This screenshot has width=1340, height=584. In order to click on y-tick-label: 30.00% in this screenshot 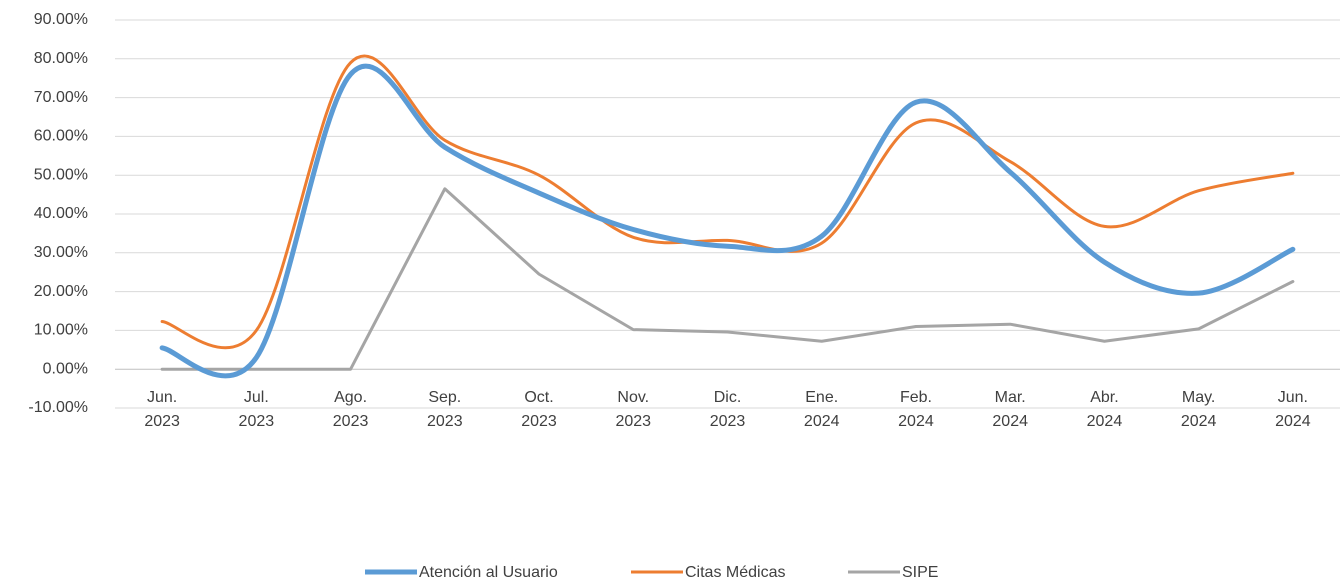, I will do `click(61, 252)`.